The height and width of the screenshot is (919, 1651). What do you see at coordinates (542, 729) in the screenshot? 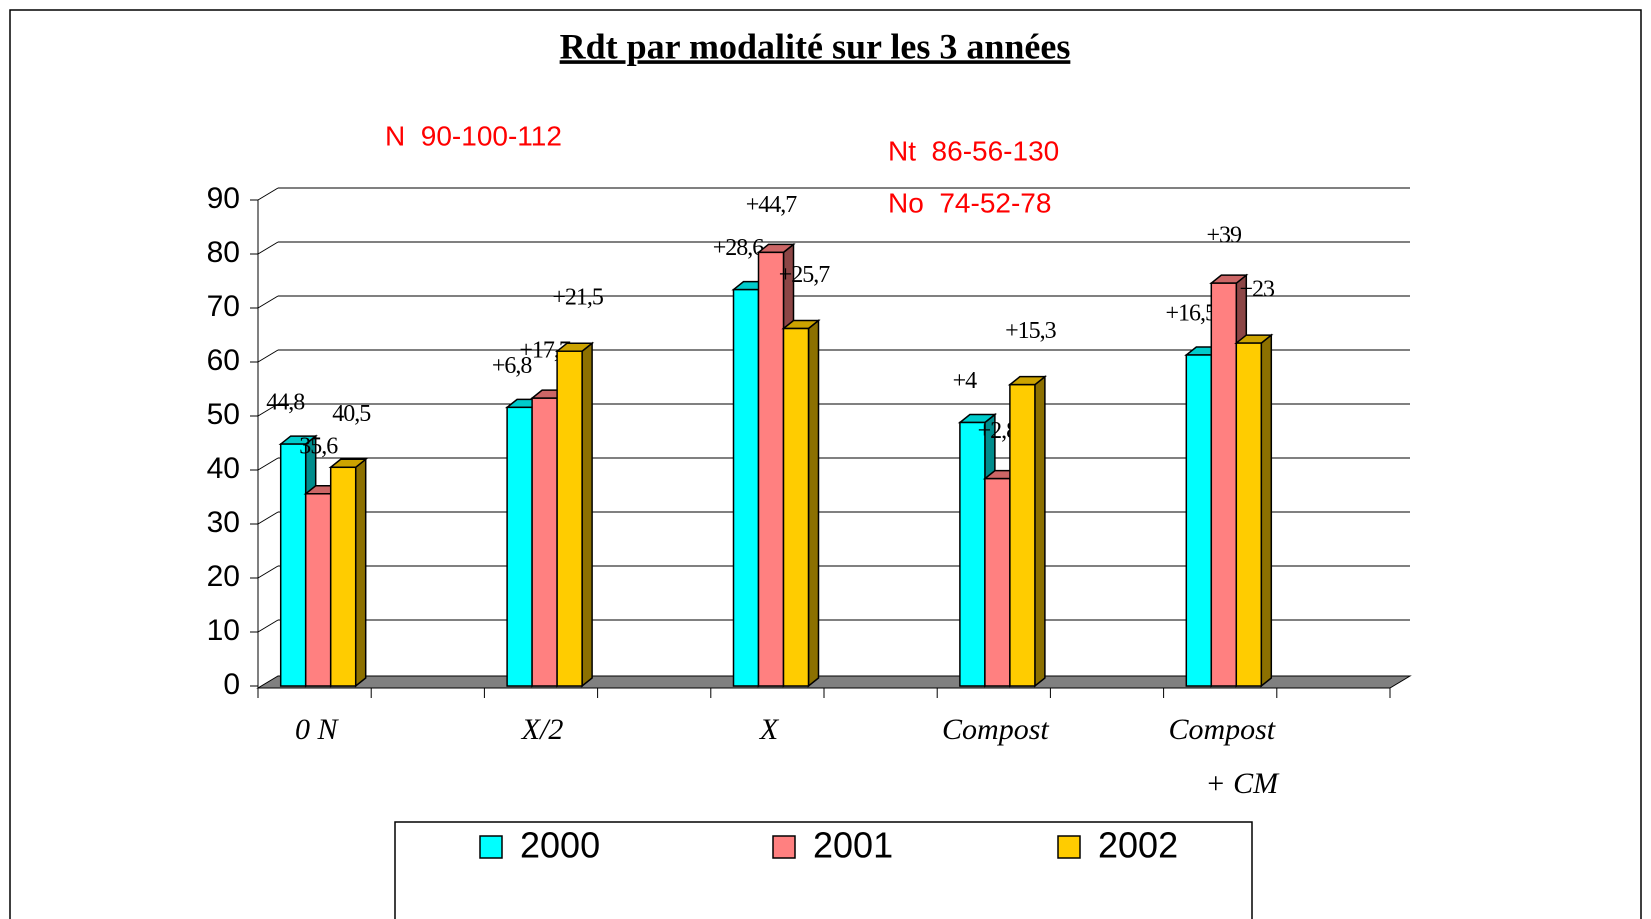
I see `x-tick-label: X/2` at bounding box center [542, 729].